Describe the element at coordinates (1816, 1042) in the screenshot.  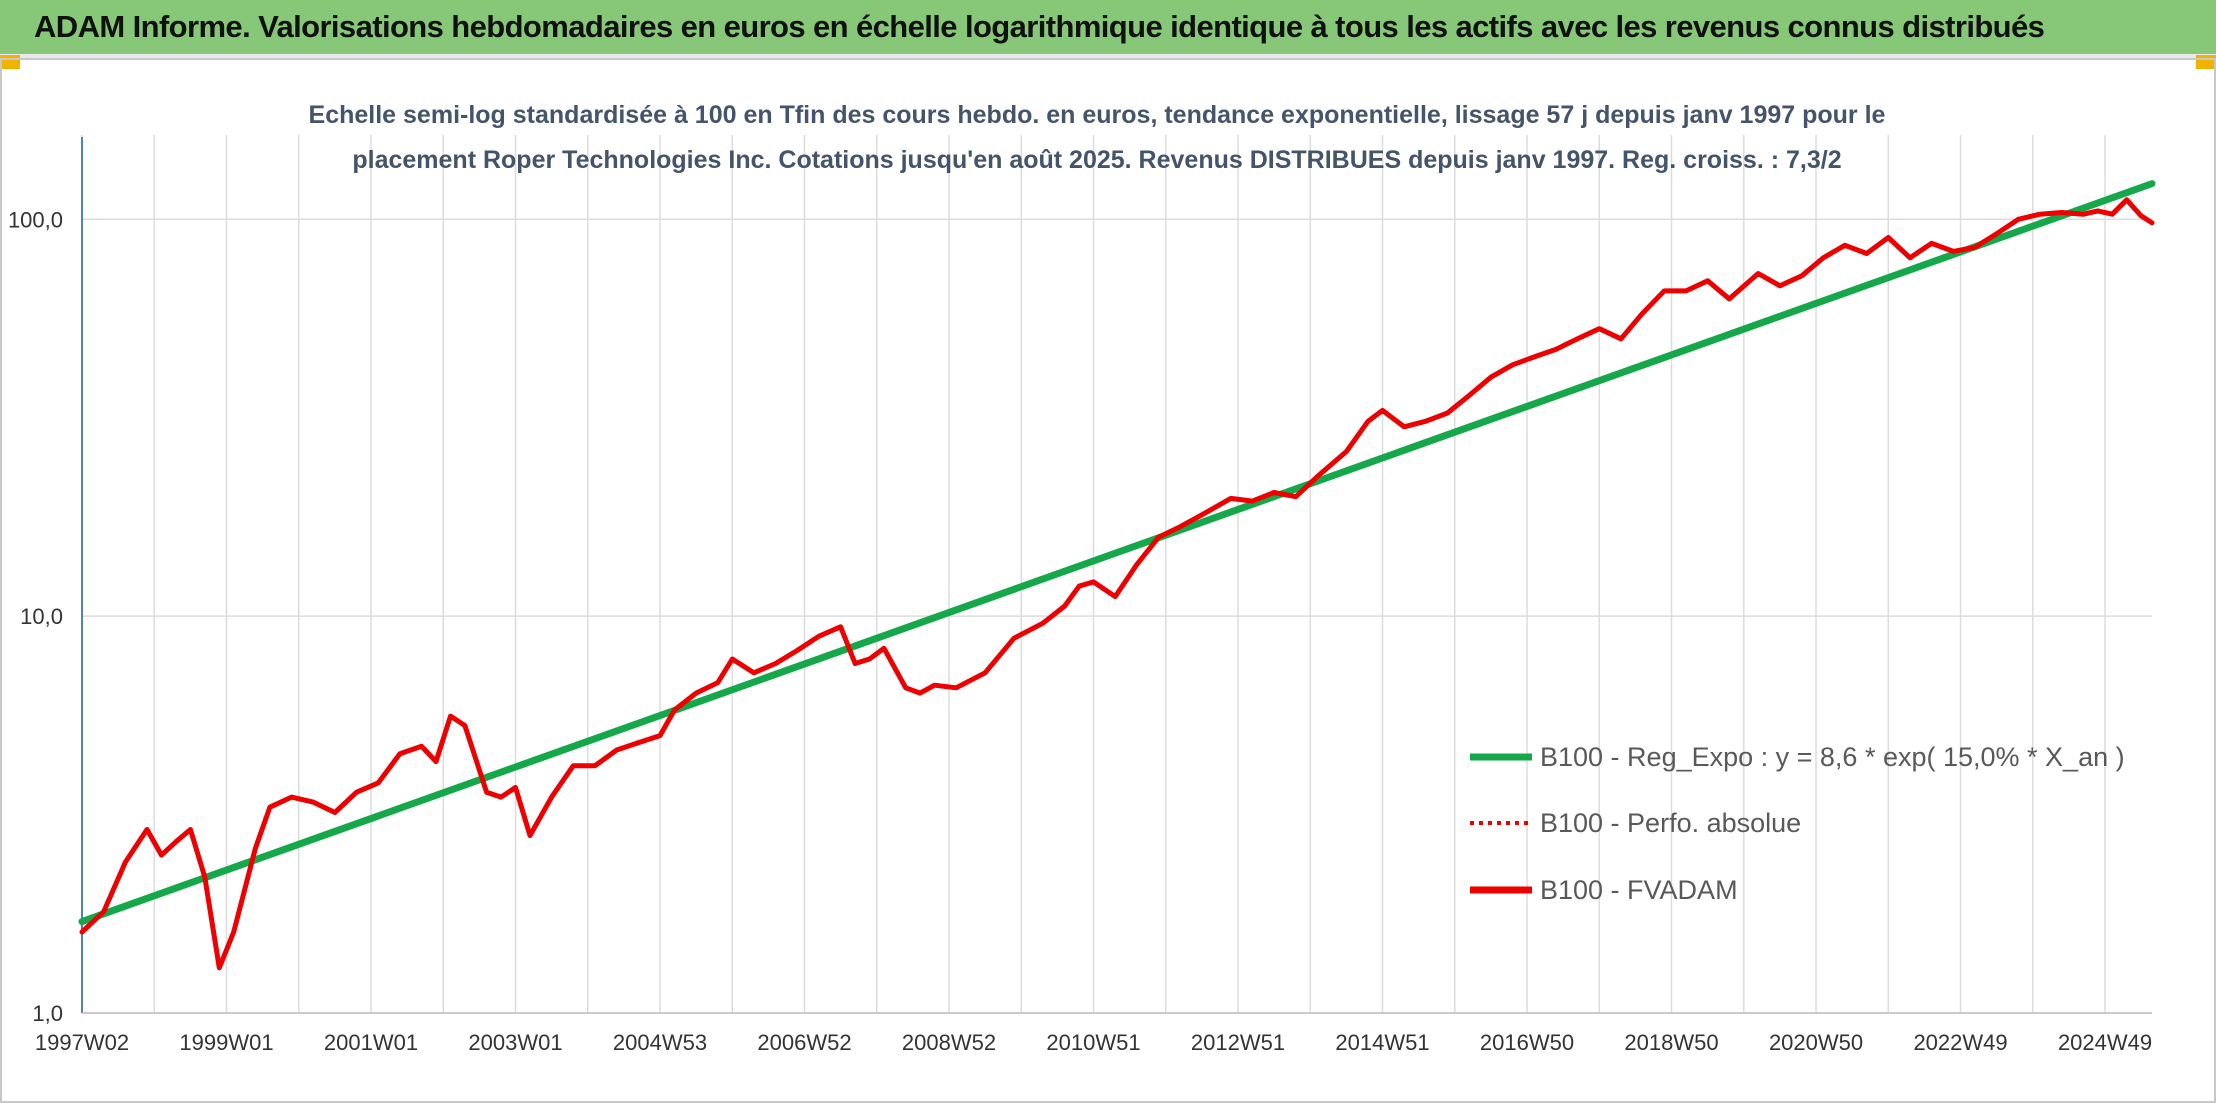
I see `x-tick-label: 2020W50` at that location.